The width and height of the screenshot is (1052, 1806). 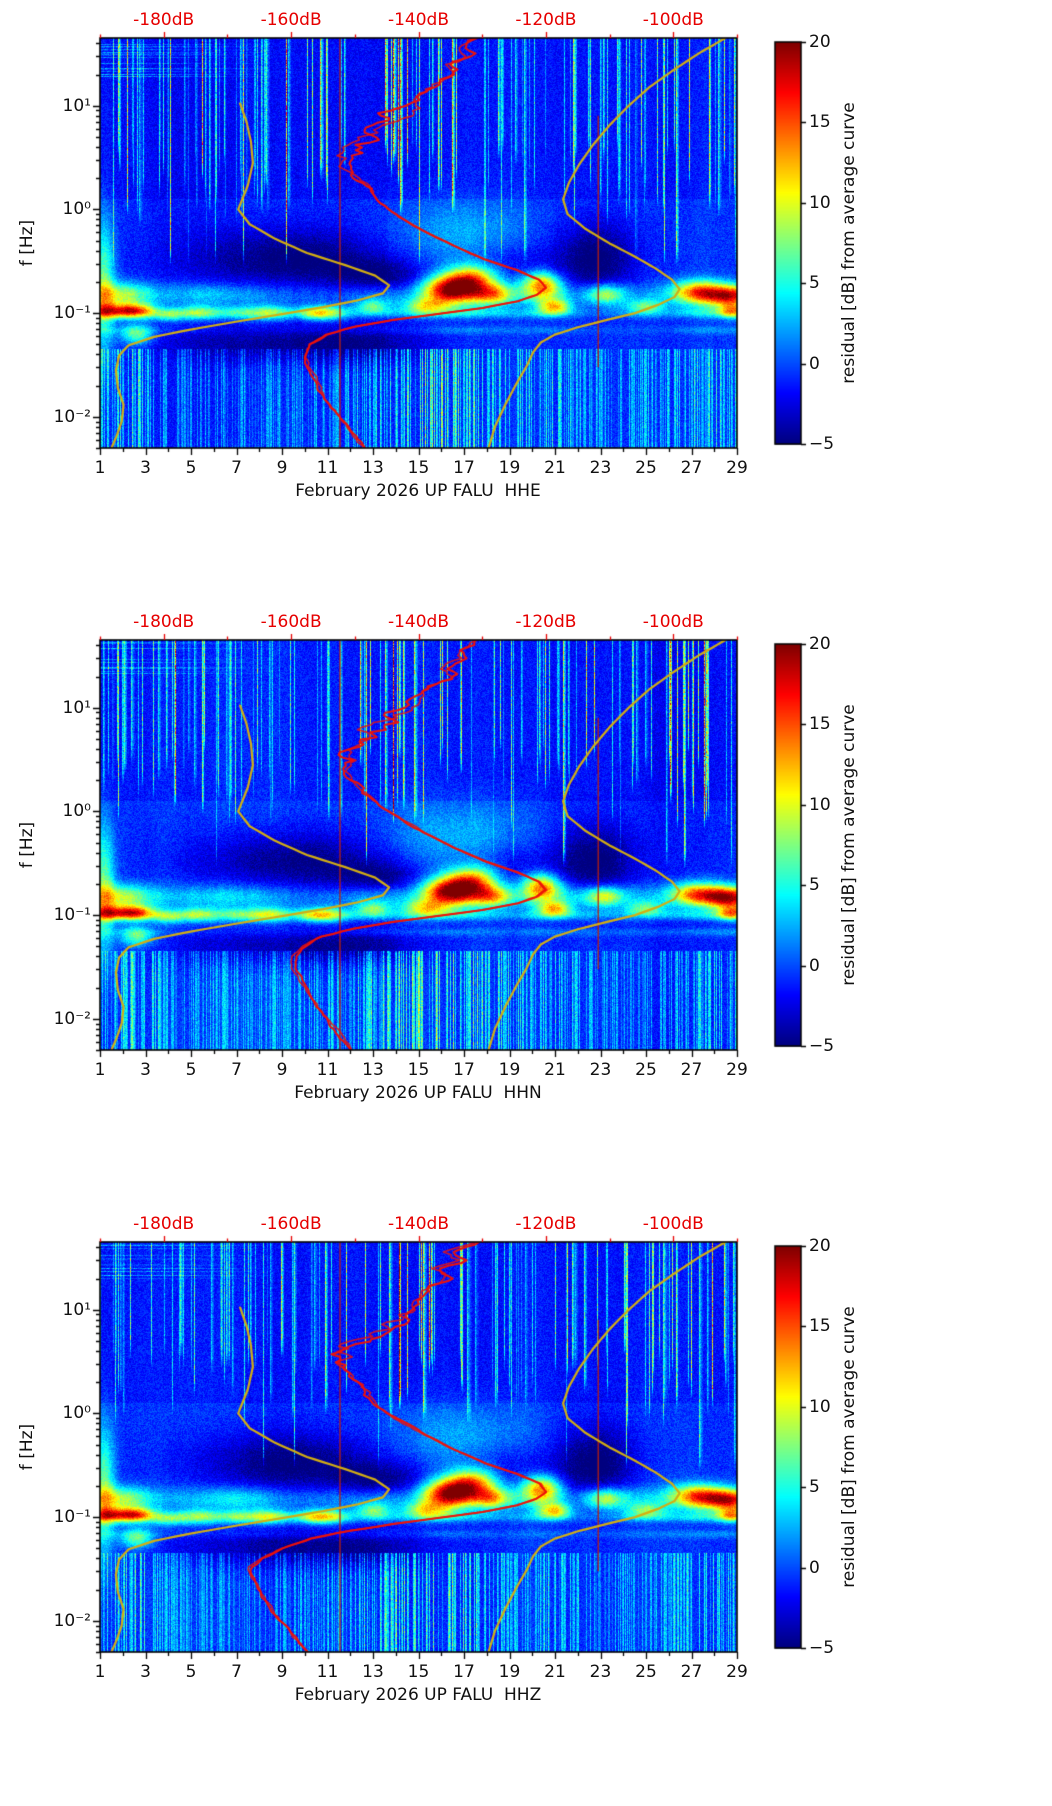 I want to click on x-axis-title: February 2026 UP FALU HHN, so click(x=418, y=1093).